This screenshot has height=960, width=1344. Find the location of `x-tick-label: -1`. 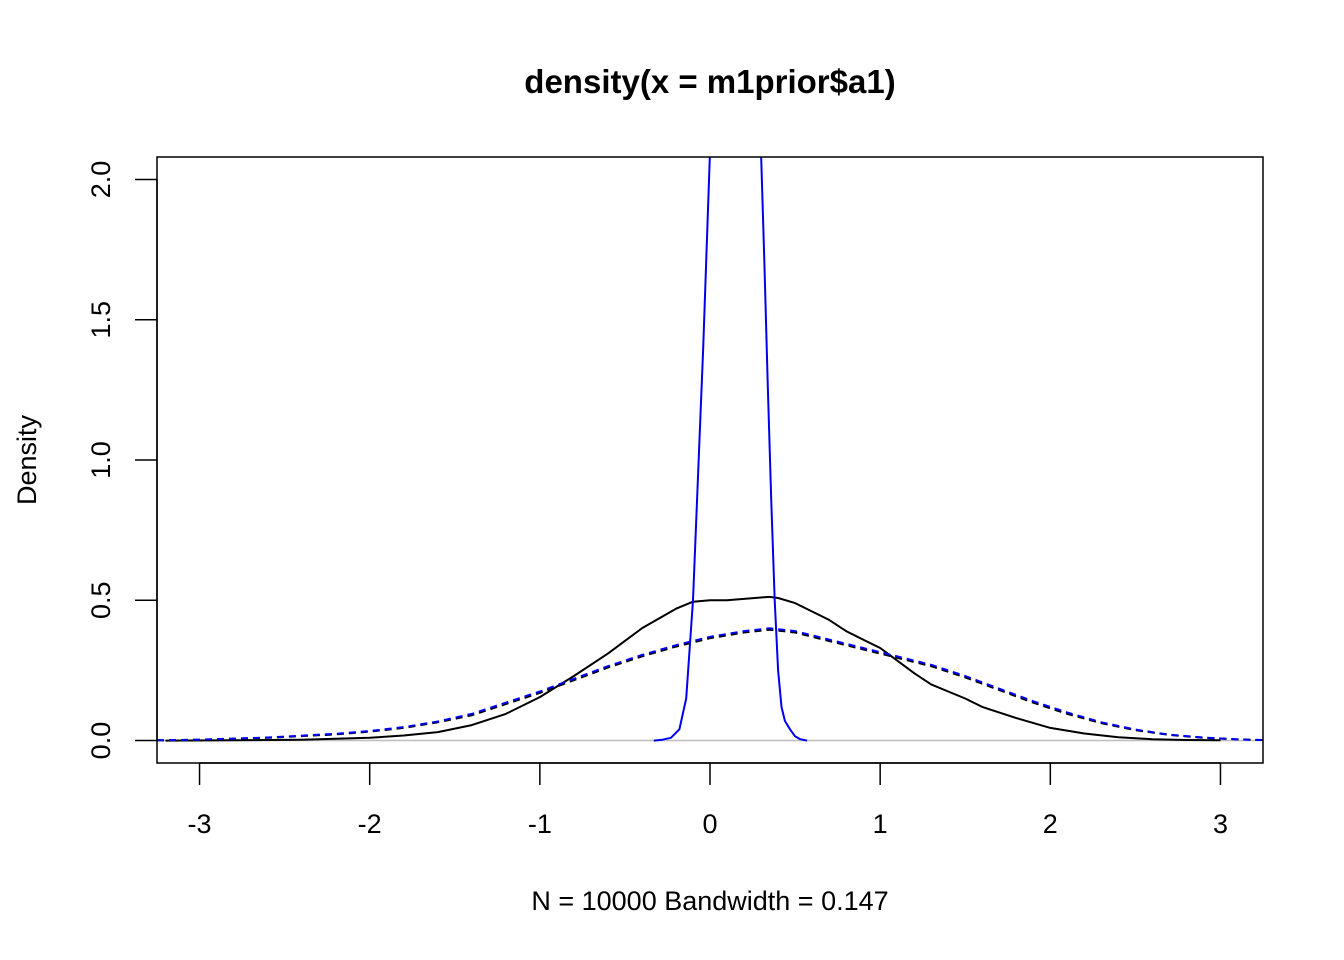

x-tick-label: -1 is located at coordinates (540, 824).